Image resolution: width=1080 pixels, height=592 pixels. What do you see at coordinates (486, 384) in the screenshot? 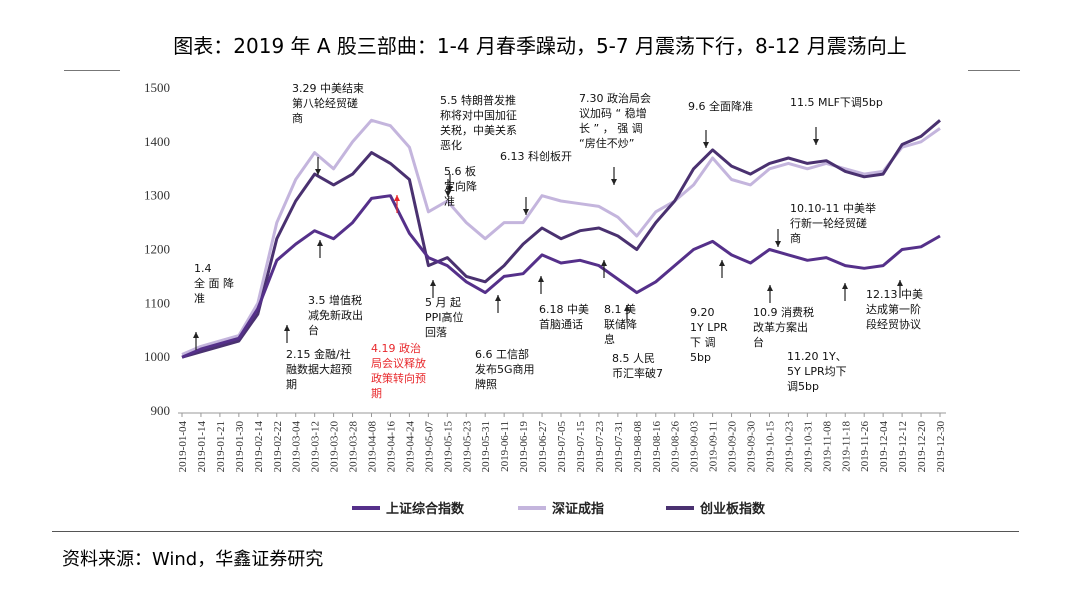
I see `annotation-text: 牌照` at bounding box center [486, 384].